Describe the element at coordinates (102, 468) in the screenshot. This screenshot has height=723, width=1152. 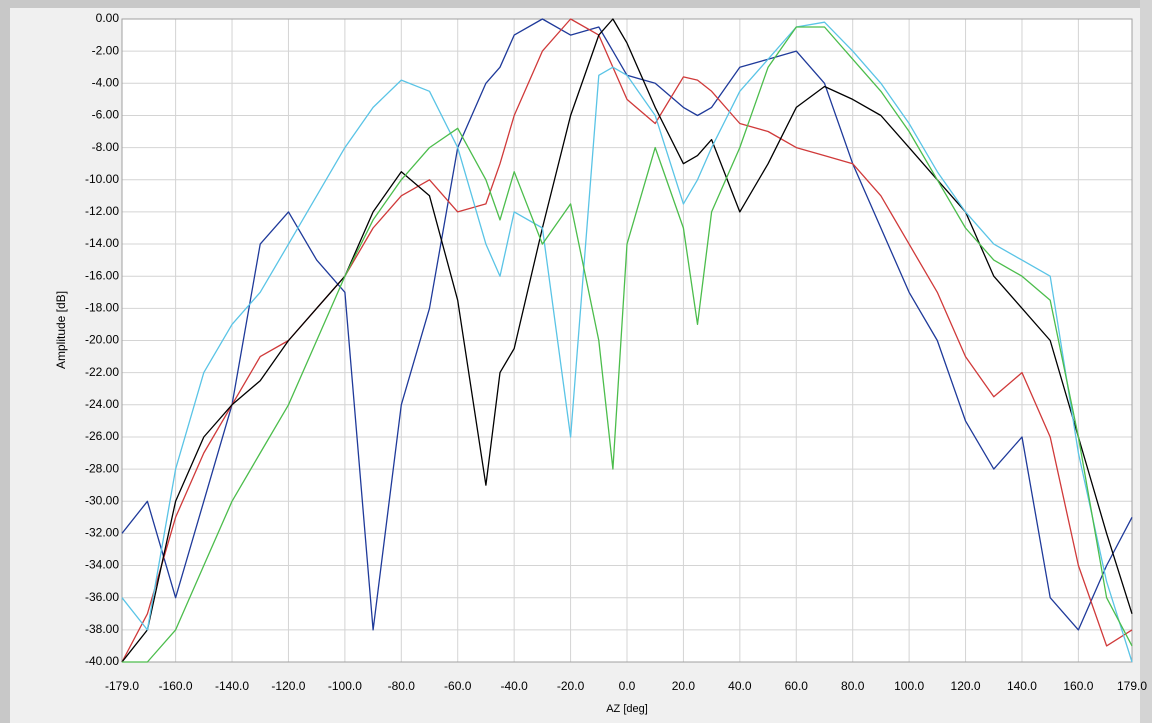
I see `y-tick-label: -28.00` at that location.